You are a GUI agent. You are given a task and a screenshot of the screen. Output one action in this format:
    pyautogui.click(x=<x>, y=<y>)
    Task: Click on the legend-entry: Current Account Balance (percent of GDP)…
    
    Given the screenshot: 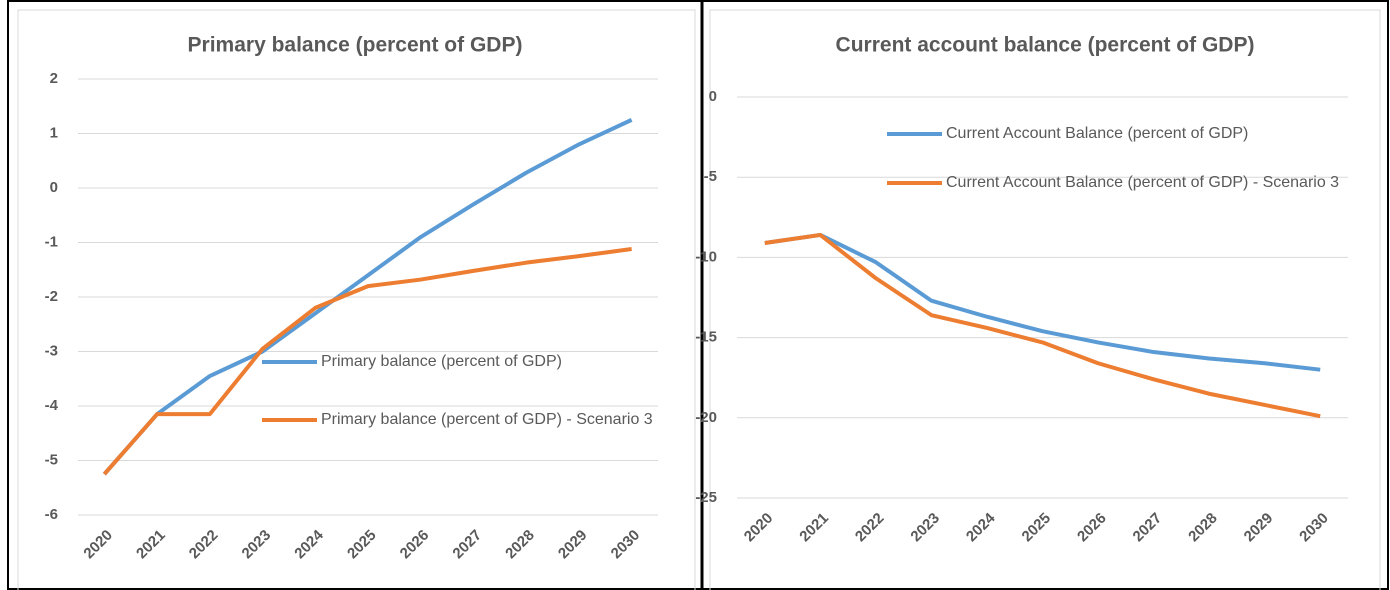 What is the action you would take?
    pyautogui.click(x=1143, y=182)
    